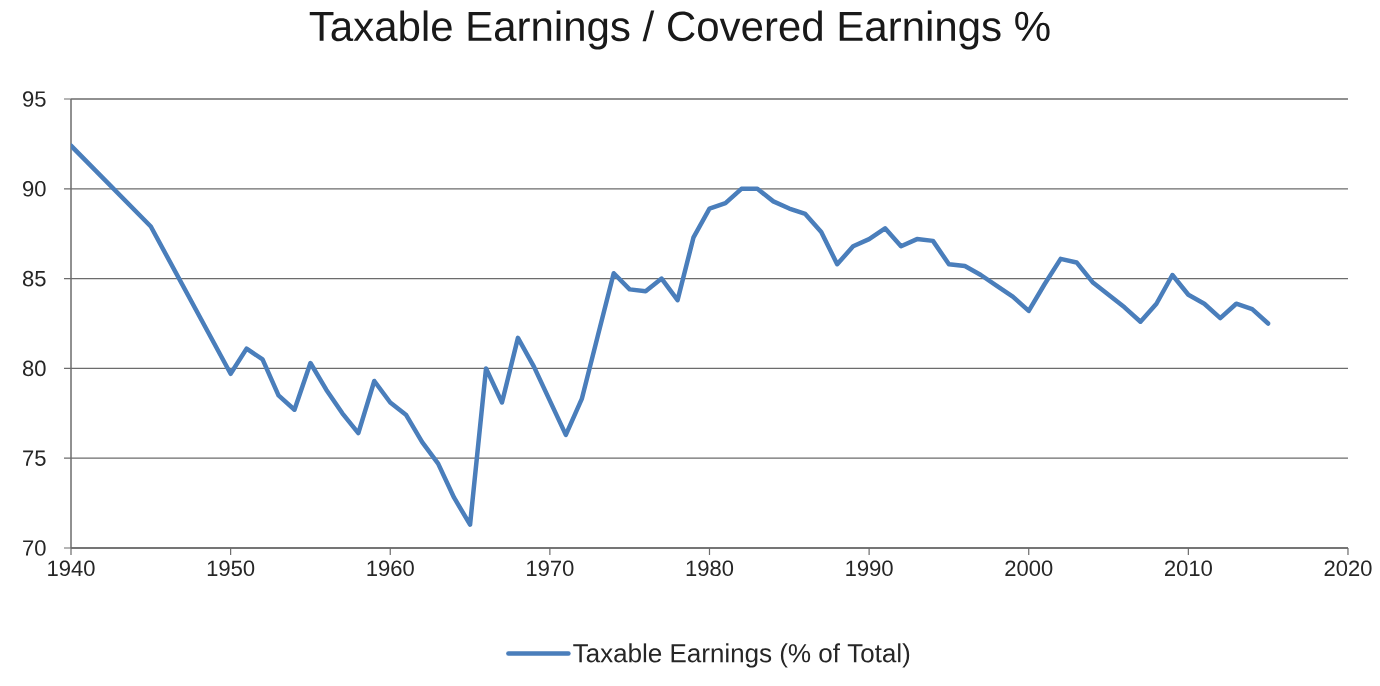  Describe the element at coordinates (71, 568) in the screenshot. I see `x-tick-label: 1940` at that location.